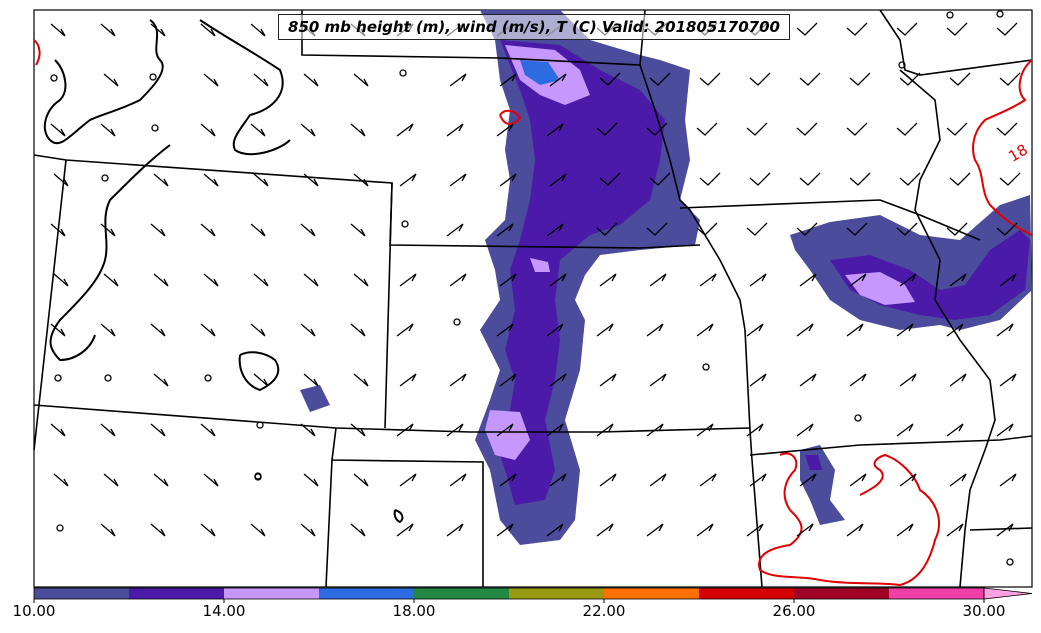 The image size is (1041, 633). I want to click on colorbar-tick-label: 14.00, so click(224, 611).